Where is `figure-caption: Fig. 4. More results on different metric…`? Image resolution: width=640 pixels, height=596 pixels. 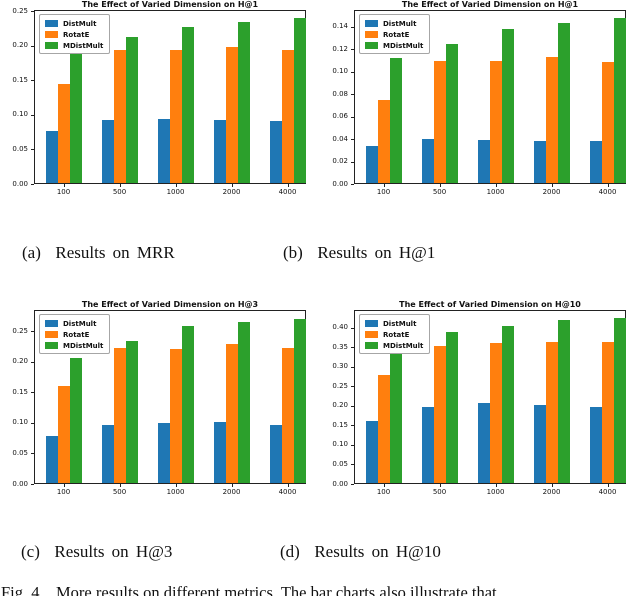 figure-caption: Fig. 4. More results on different metric… is located at coordinates (249, 589).